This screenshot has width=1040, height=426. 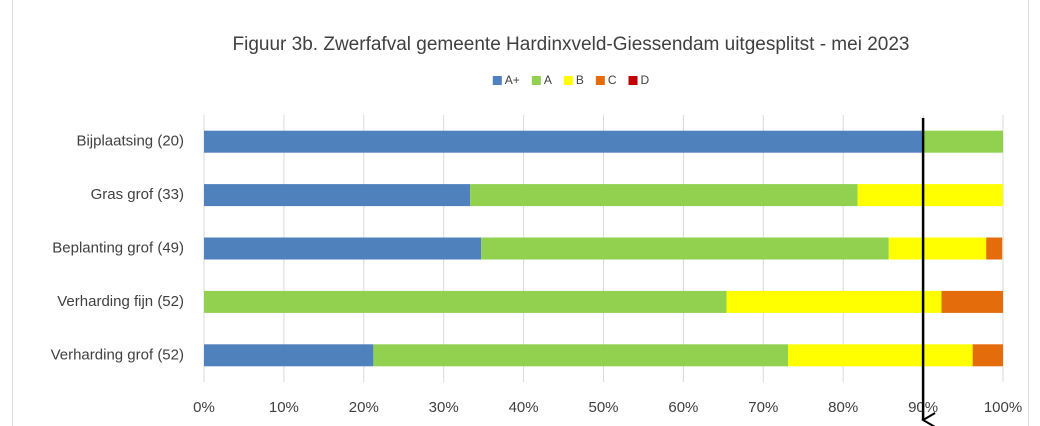 I want to click on y-tick-label: Verharding fijn (52), so click(x=120, y=301).